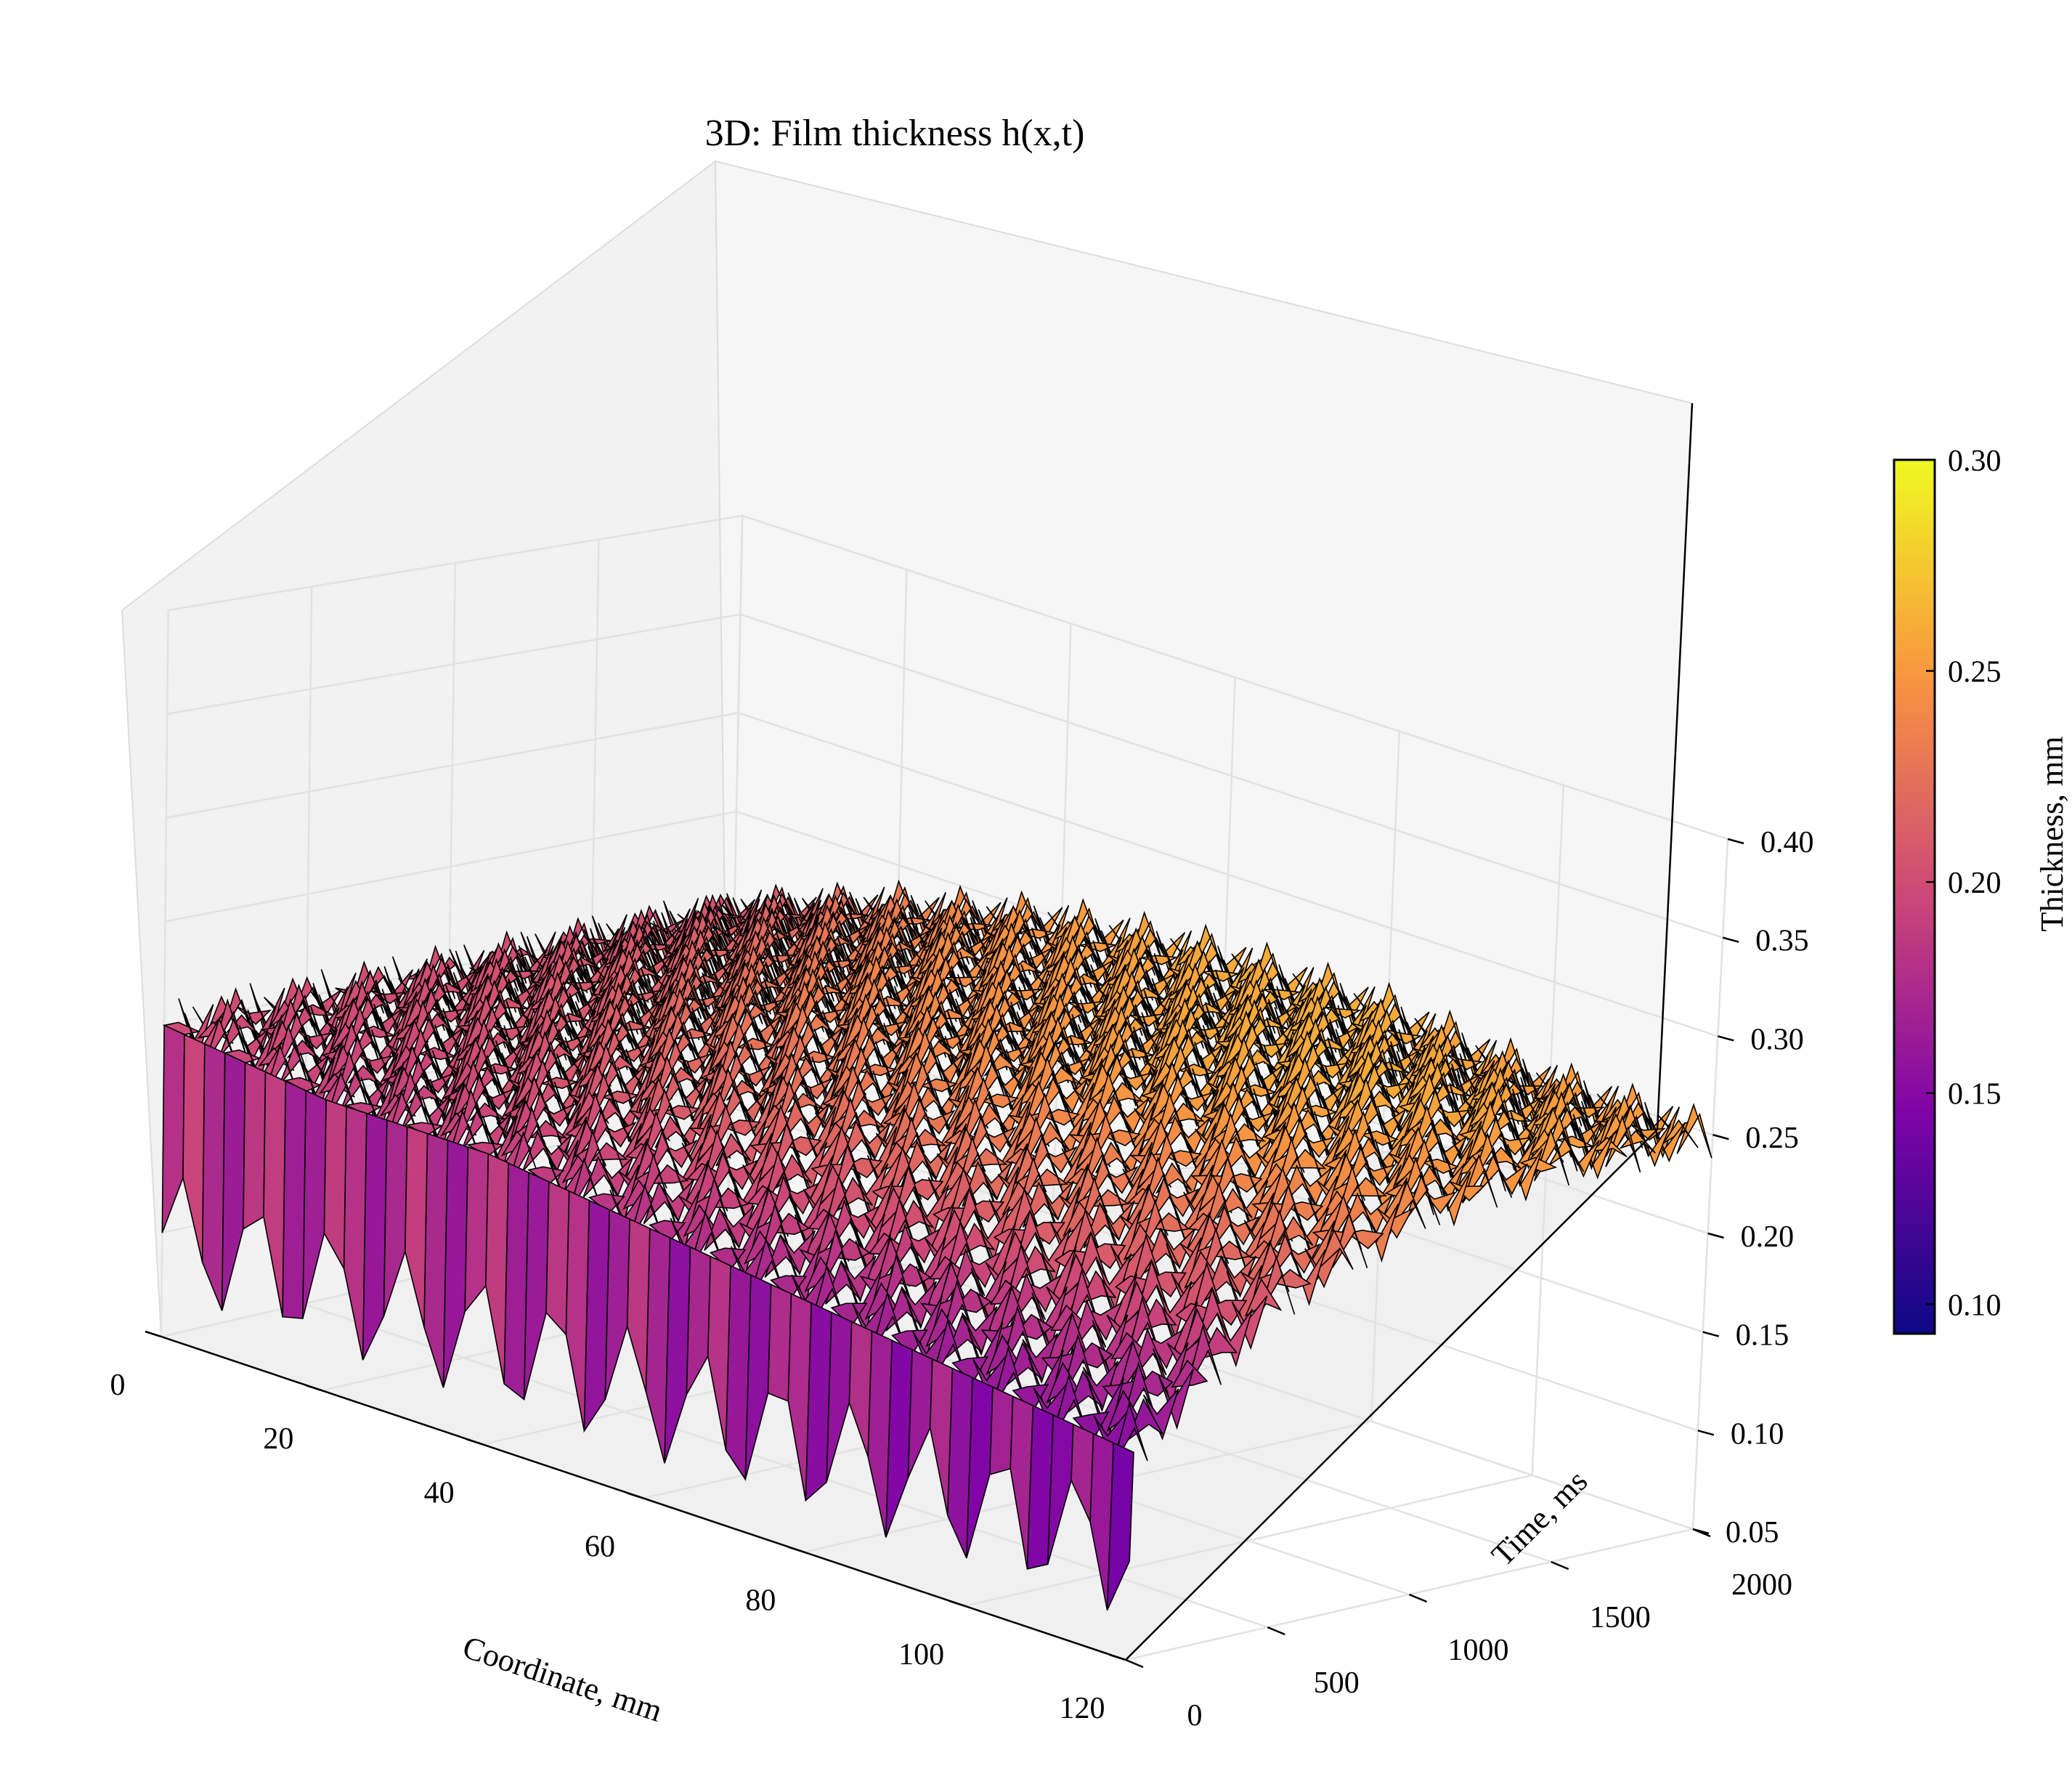 This screenshot has width=2072, height=1787. I want to click on grid-line-z, so click(942, 874).